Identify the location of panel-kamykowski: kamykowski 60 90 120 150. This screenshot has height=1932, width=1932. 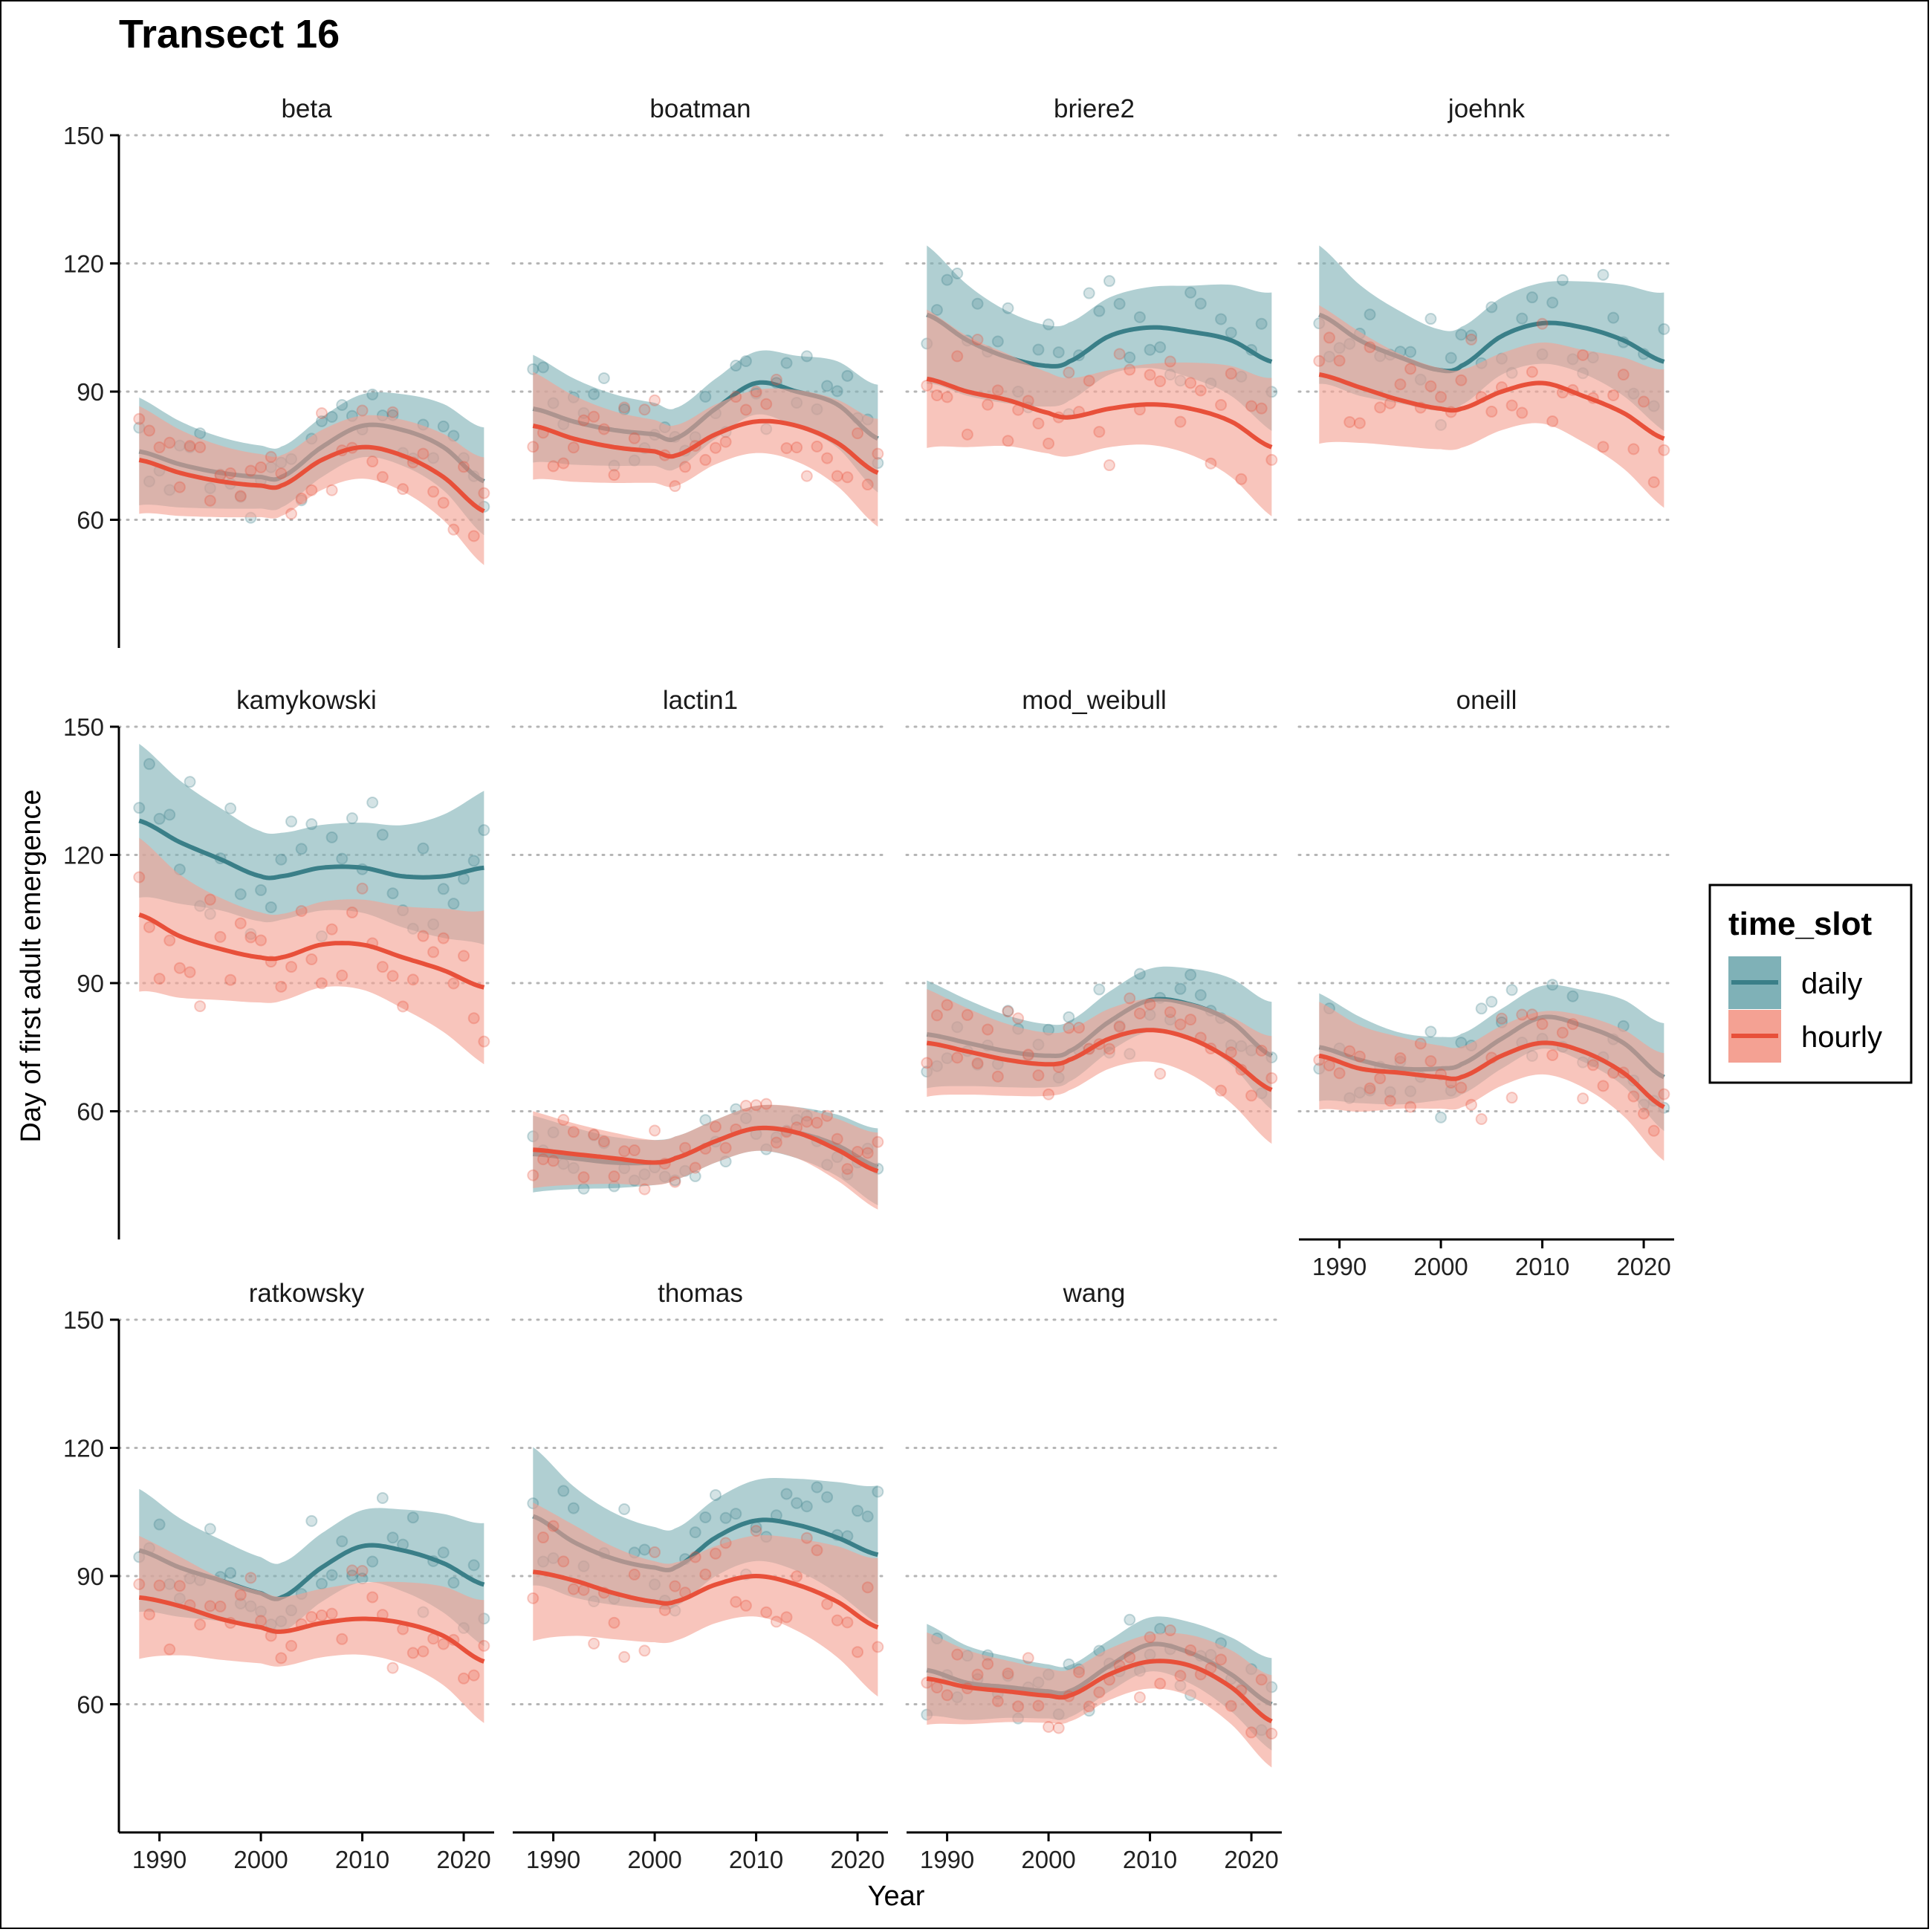
(279, 962).